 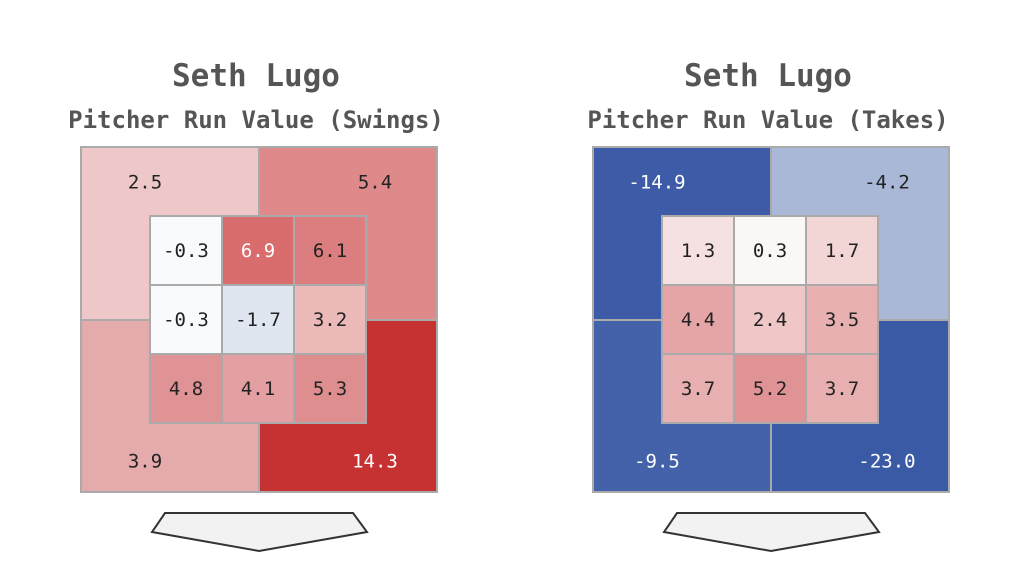 I want to click on zone-cell-label: 1.7, so click(x=842, y=251).